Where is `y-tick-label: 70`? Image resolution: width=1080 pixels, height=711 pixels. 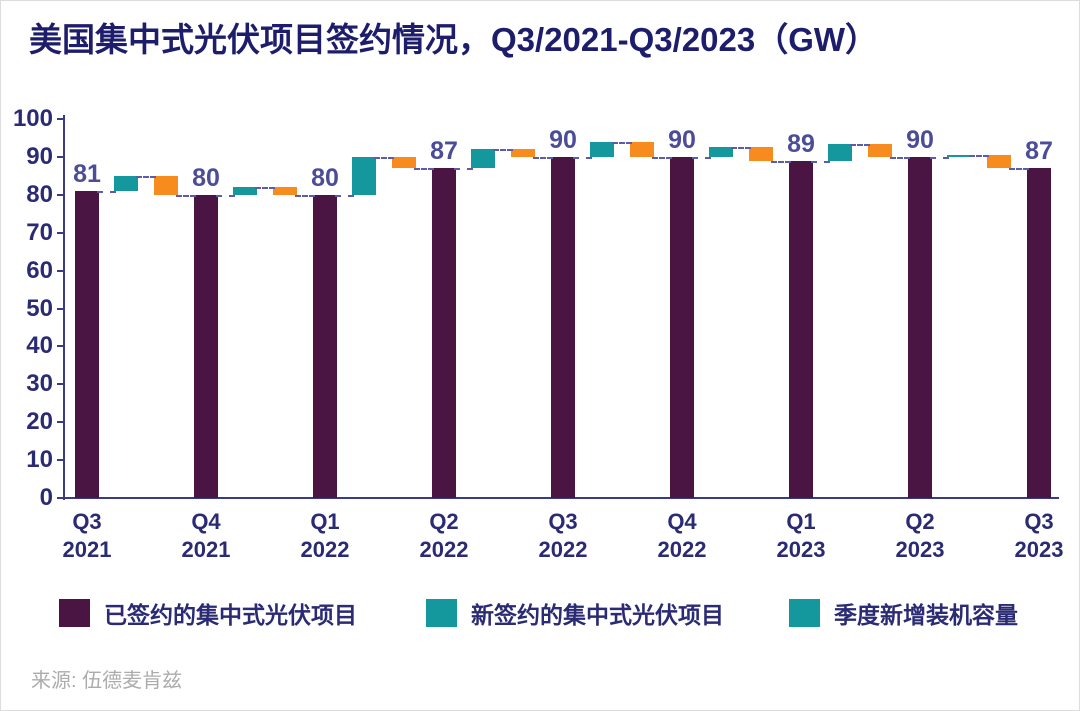
y-tick-label: 70 is located at coordinates (39, 232).